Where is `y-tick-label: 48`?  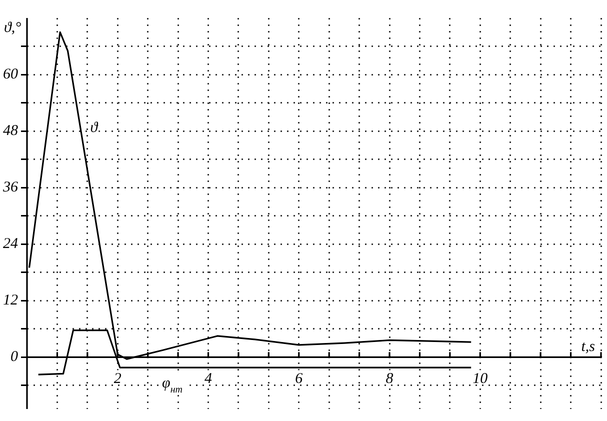
y-tick-label: 48 is located at coordinates (10, 131).